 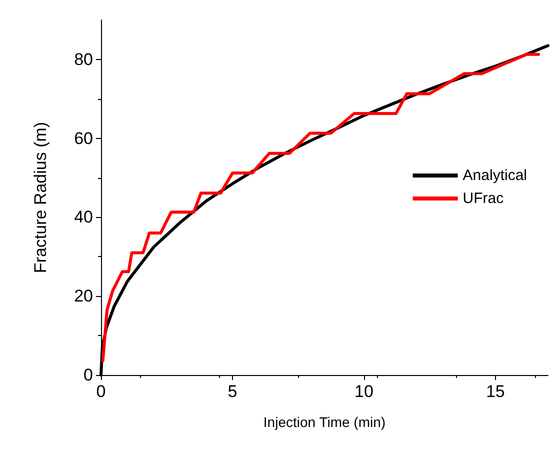 I want to click on x-tick-label: 10, so click(x=364, y=391).